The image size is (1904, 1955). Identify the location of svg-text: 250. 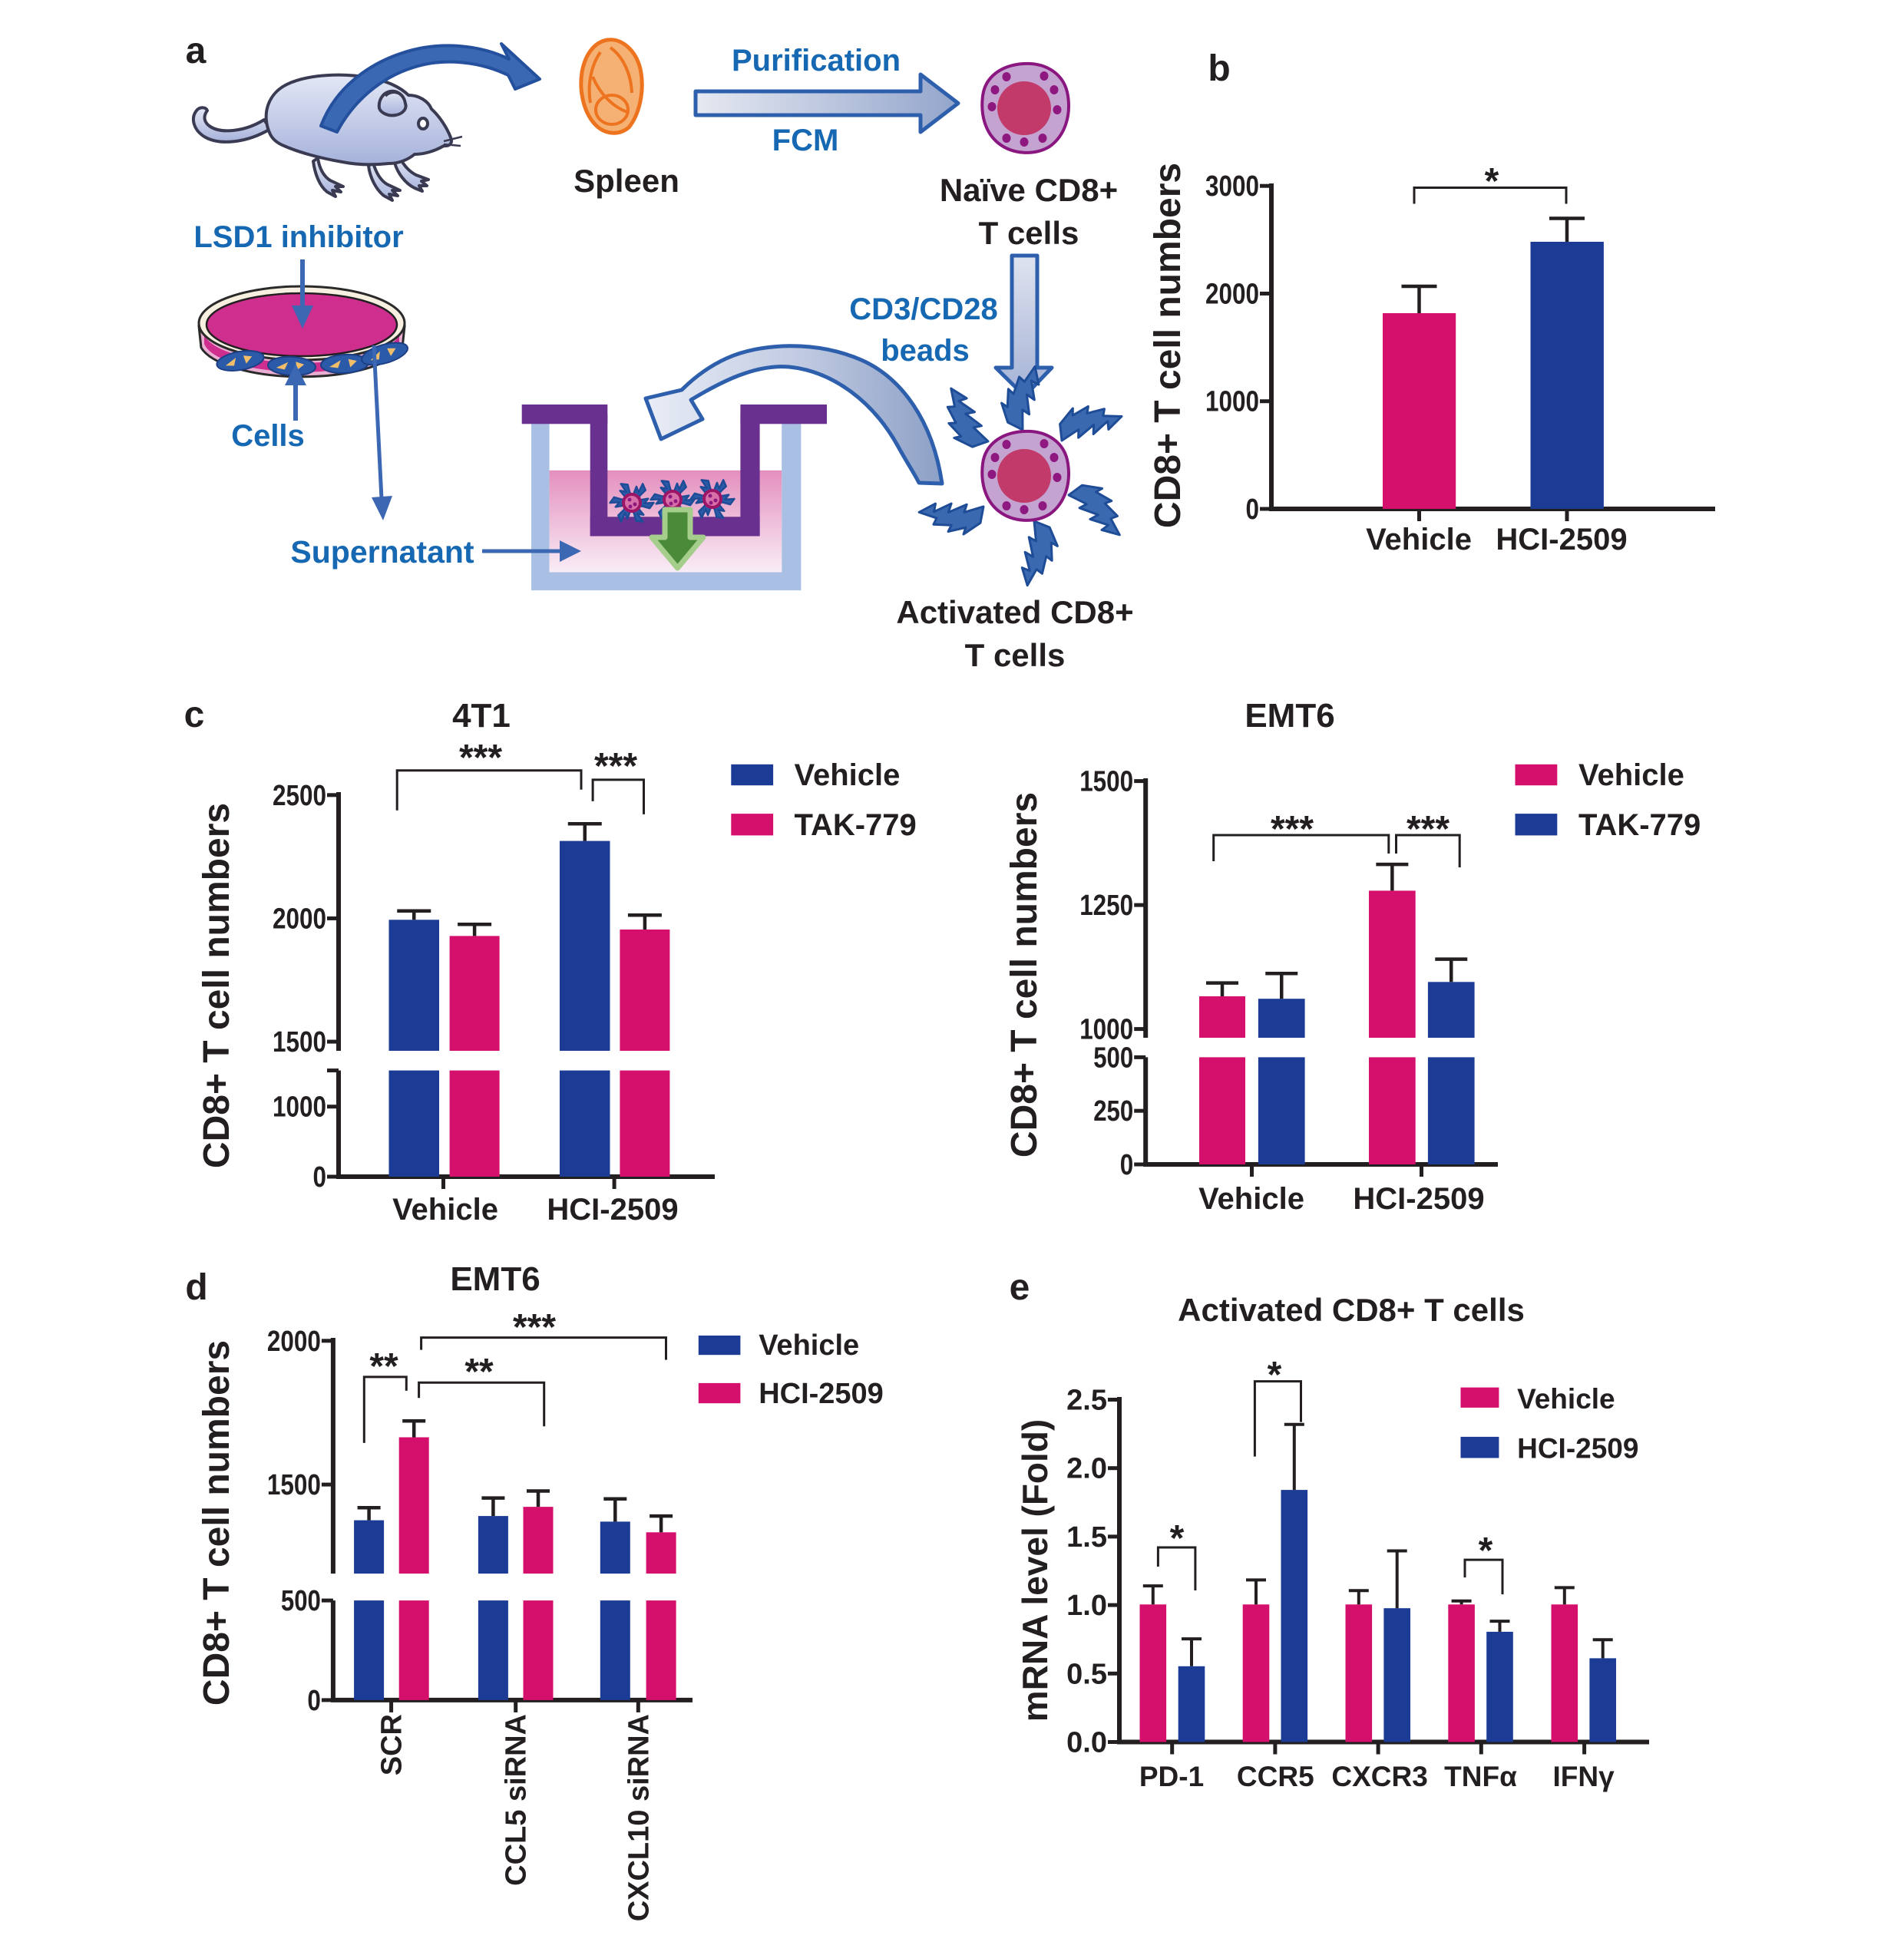
(1113, 1111).